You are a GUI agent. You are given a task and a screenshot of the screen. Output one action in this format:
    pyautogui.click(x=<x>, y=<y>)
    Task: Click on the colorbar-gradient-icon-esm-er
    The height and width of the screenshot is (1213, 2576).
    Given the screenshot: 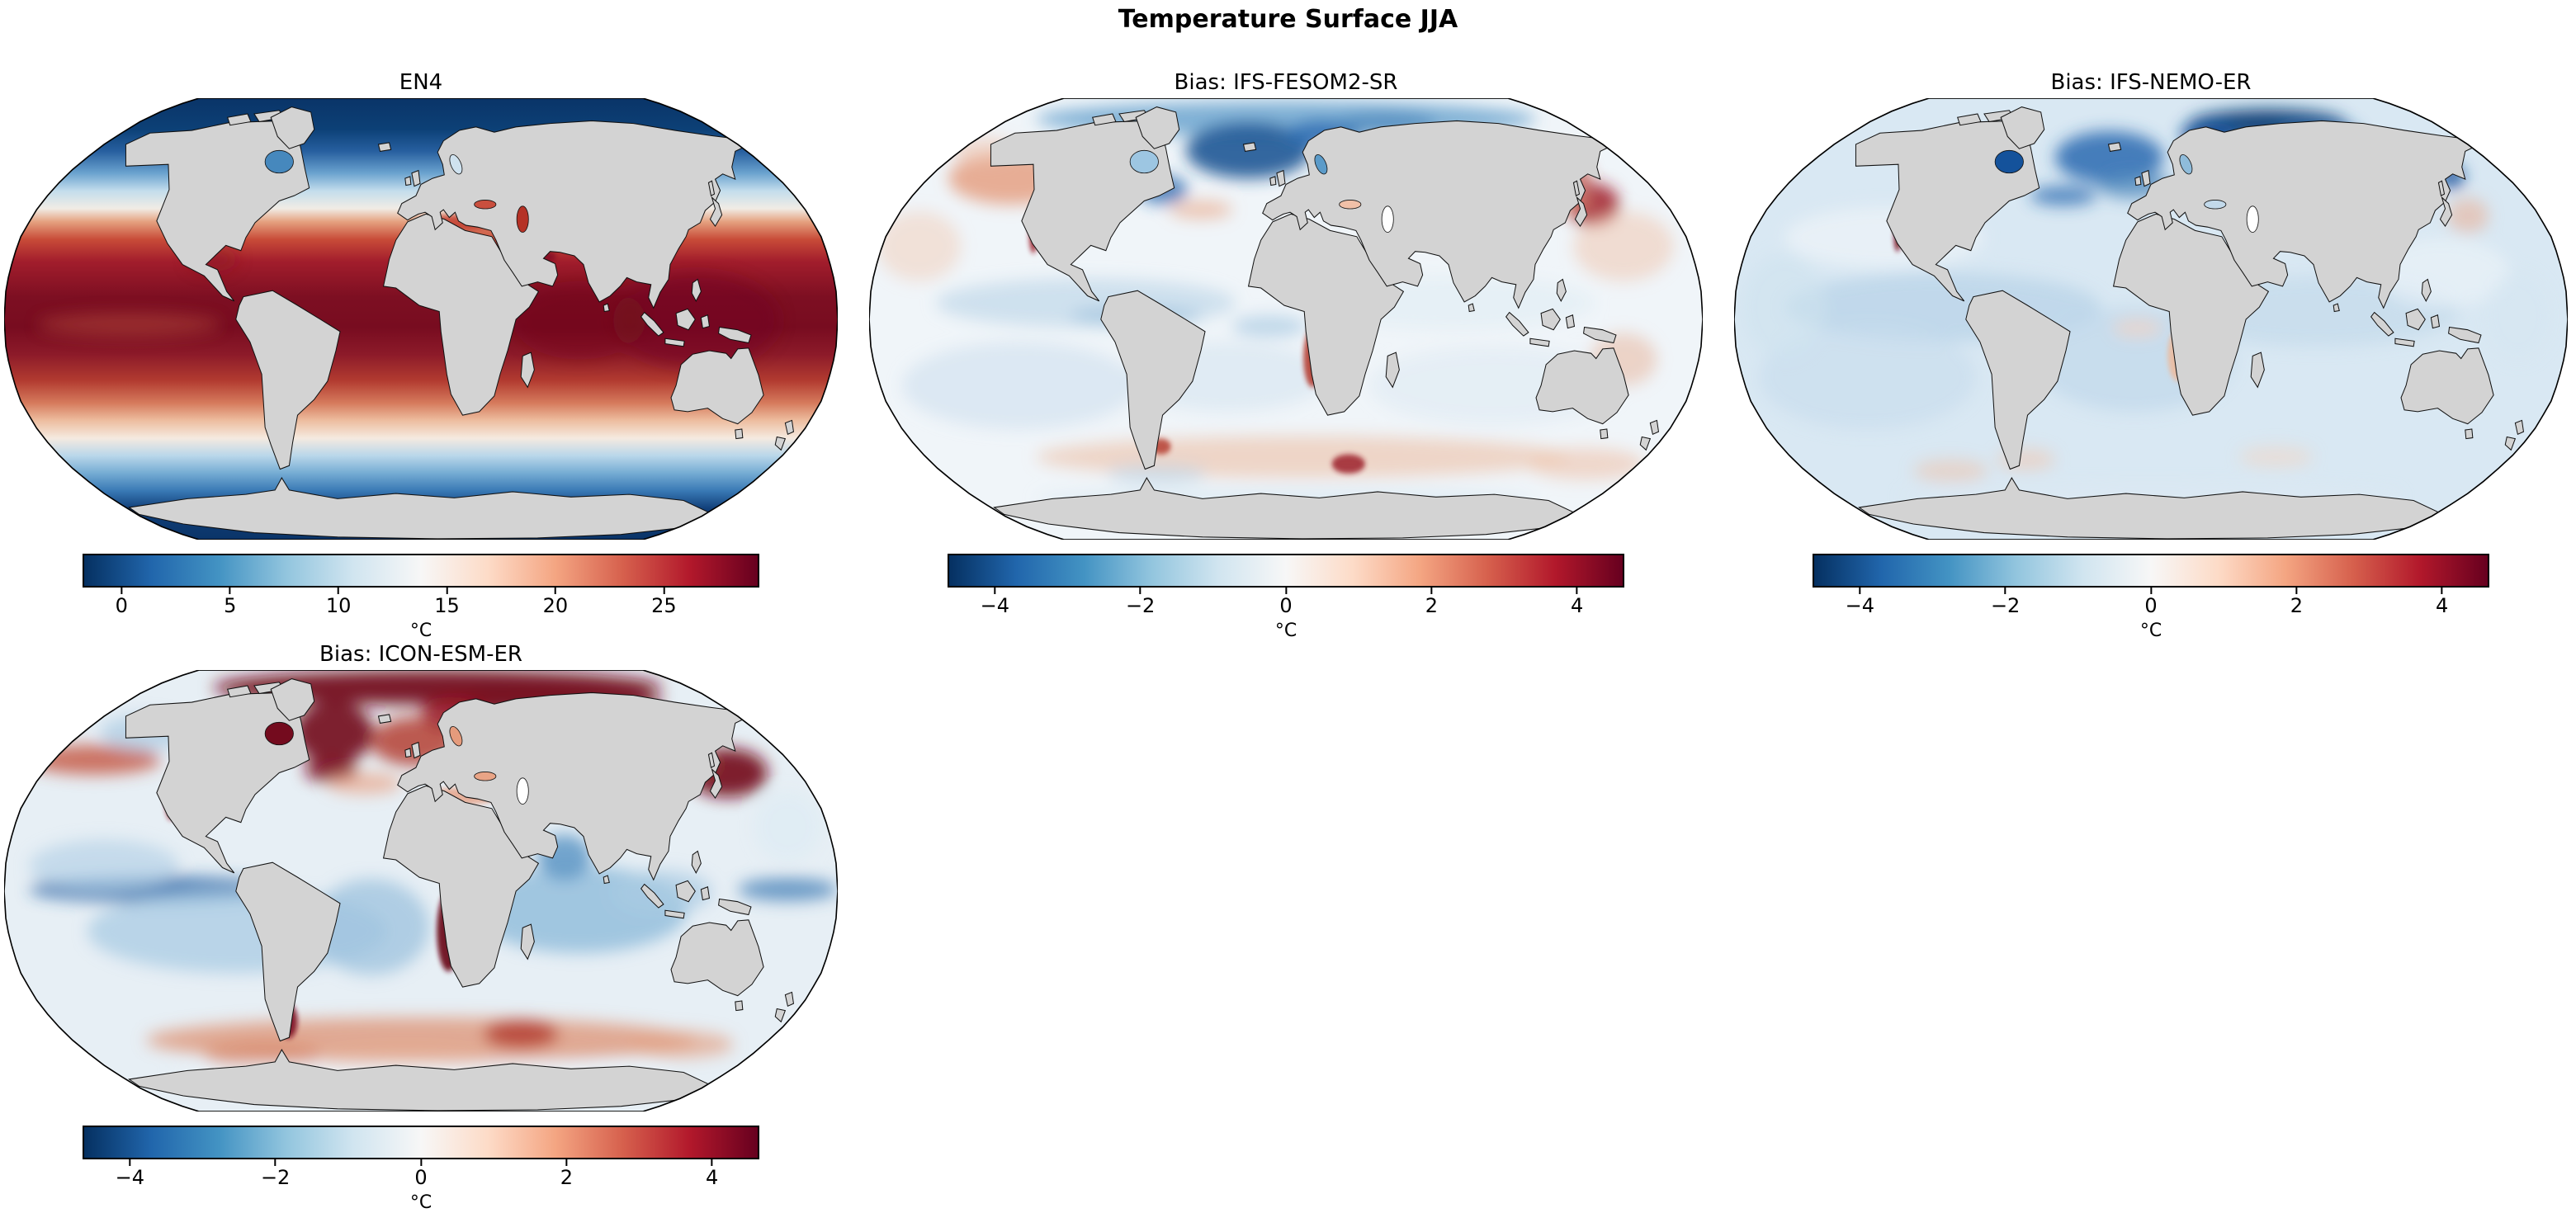 What is the action you would take?
    pyautogui.click(x=421, y=1142)
    